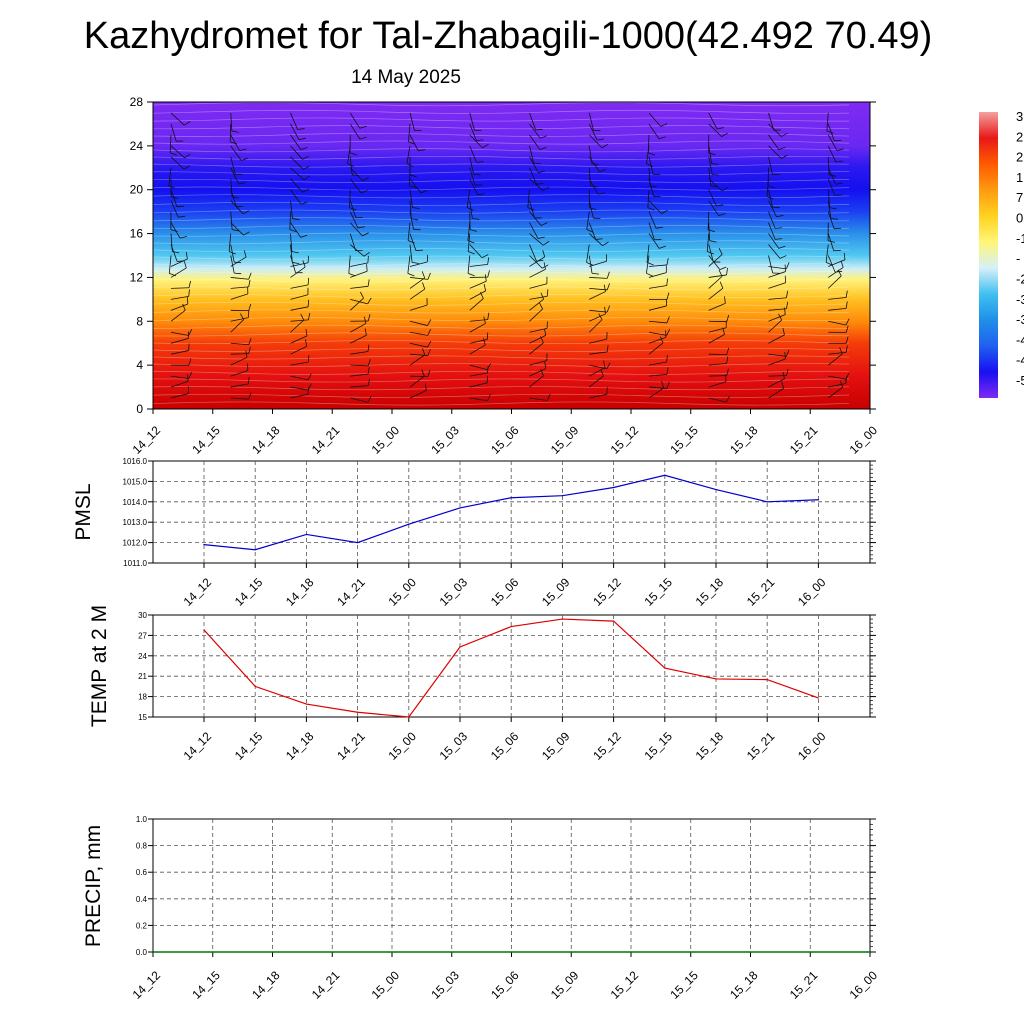  What do you see at coordinates (445, 440) in the screenshot?
I see `x-tick-label: 15_03` at bounding box center [445, 440].